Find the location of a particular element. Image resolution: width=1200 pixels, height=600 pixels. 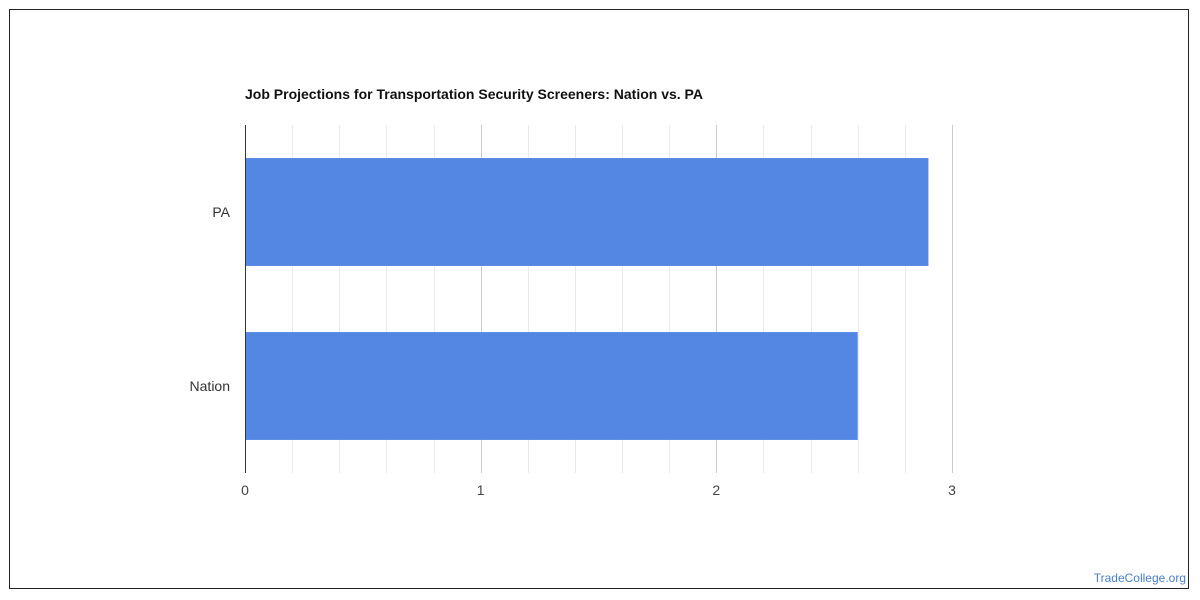

category-labels: PA Nation is located at coordinates (210, 299).